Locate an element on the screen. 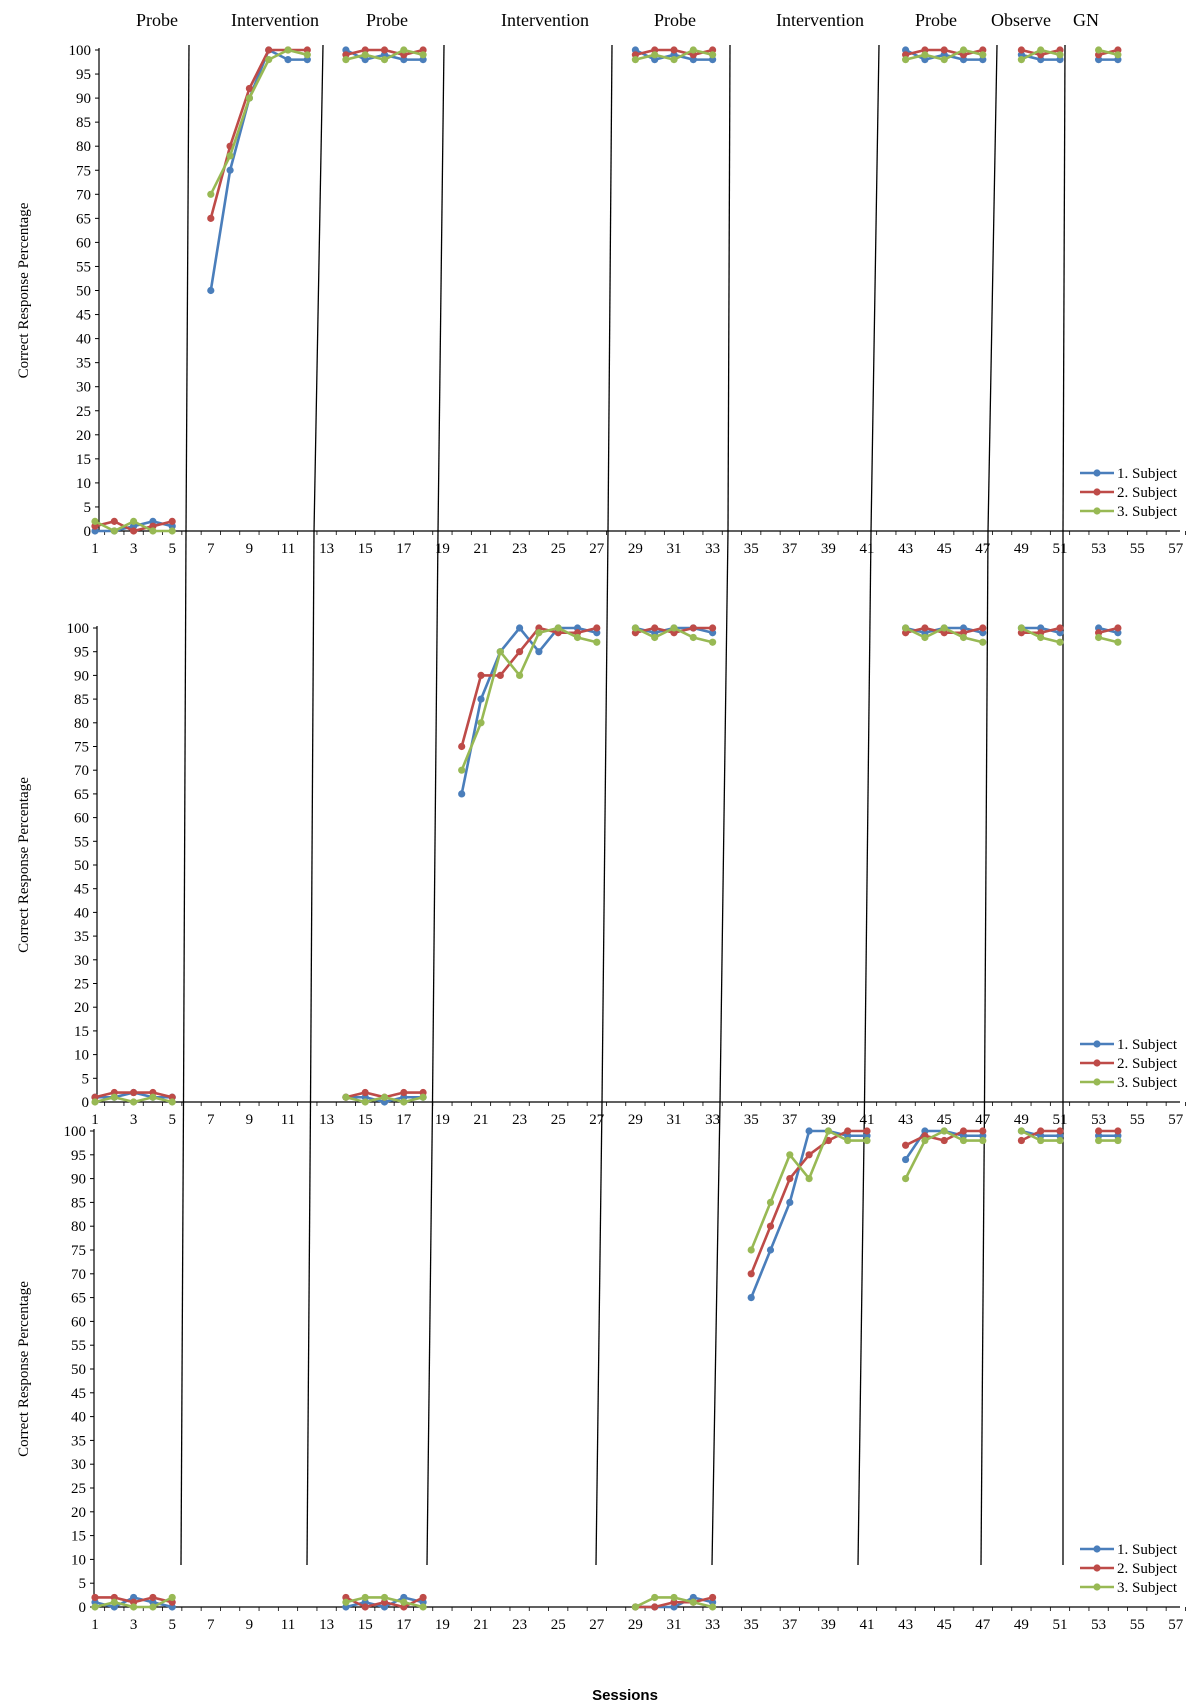 The width and height of the screenshot is (1202, 1706). y-tick-label: 85 is located at coordinates (78, 1203).